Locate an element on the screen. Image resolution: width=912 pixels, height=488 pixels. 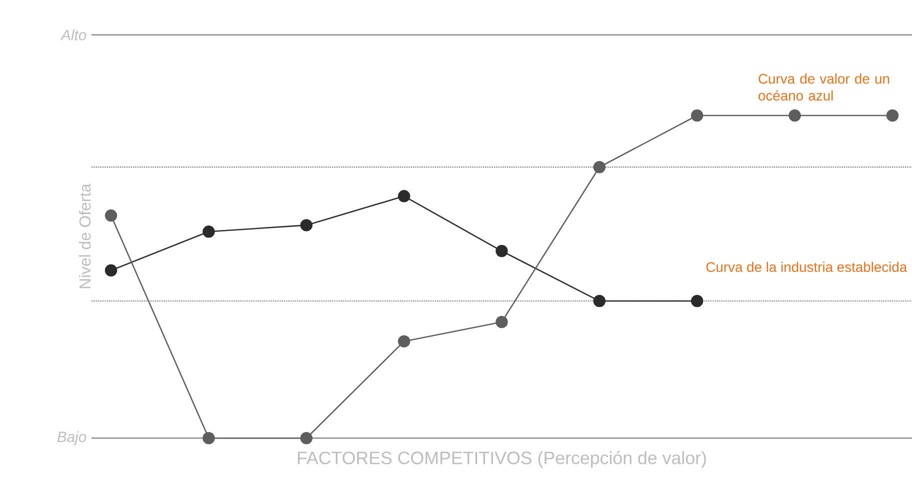
series-label: Curva de la industria establecida is located at coordinates (807, 267).